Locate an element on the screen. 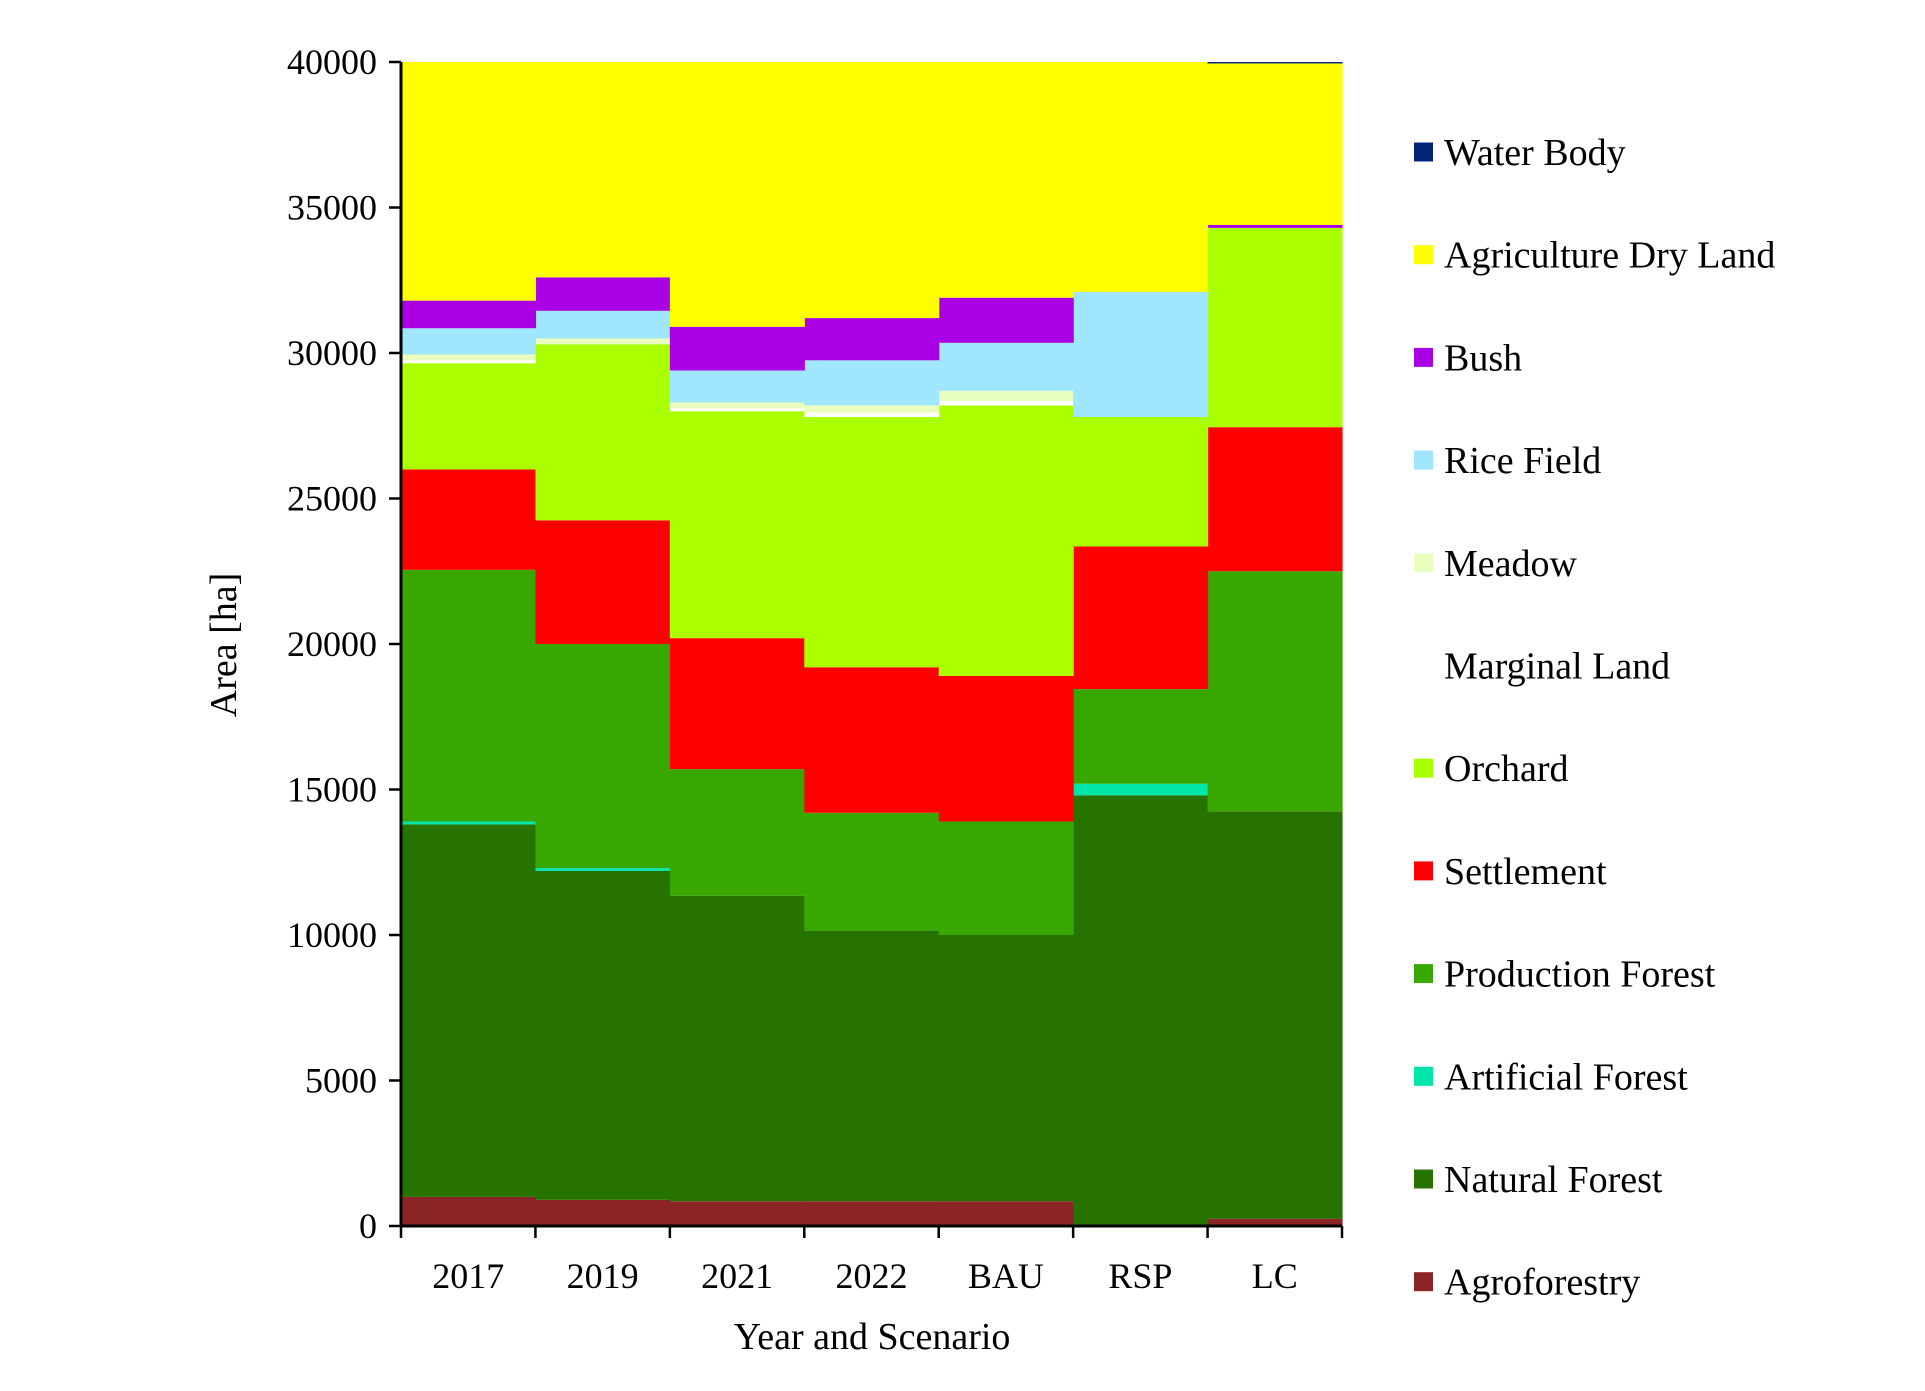  y-tick-label: 40000 is located at coordinates (332, 62).